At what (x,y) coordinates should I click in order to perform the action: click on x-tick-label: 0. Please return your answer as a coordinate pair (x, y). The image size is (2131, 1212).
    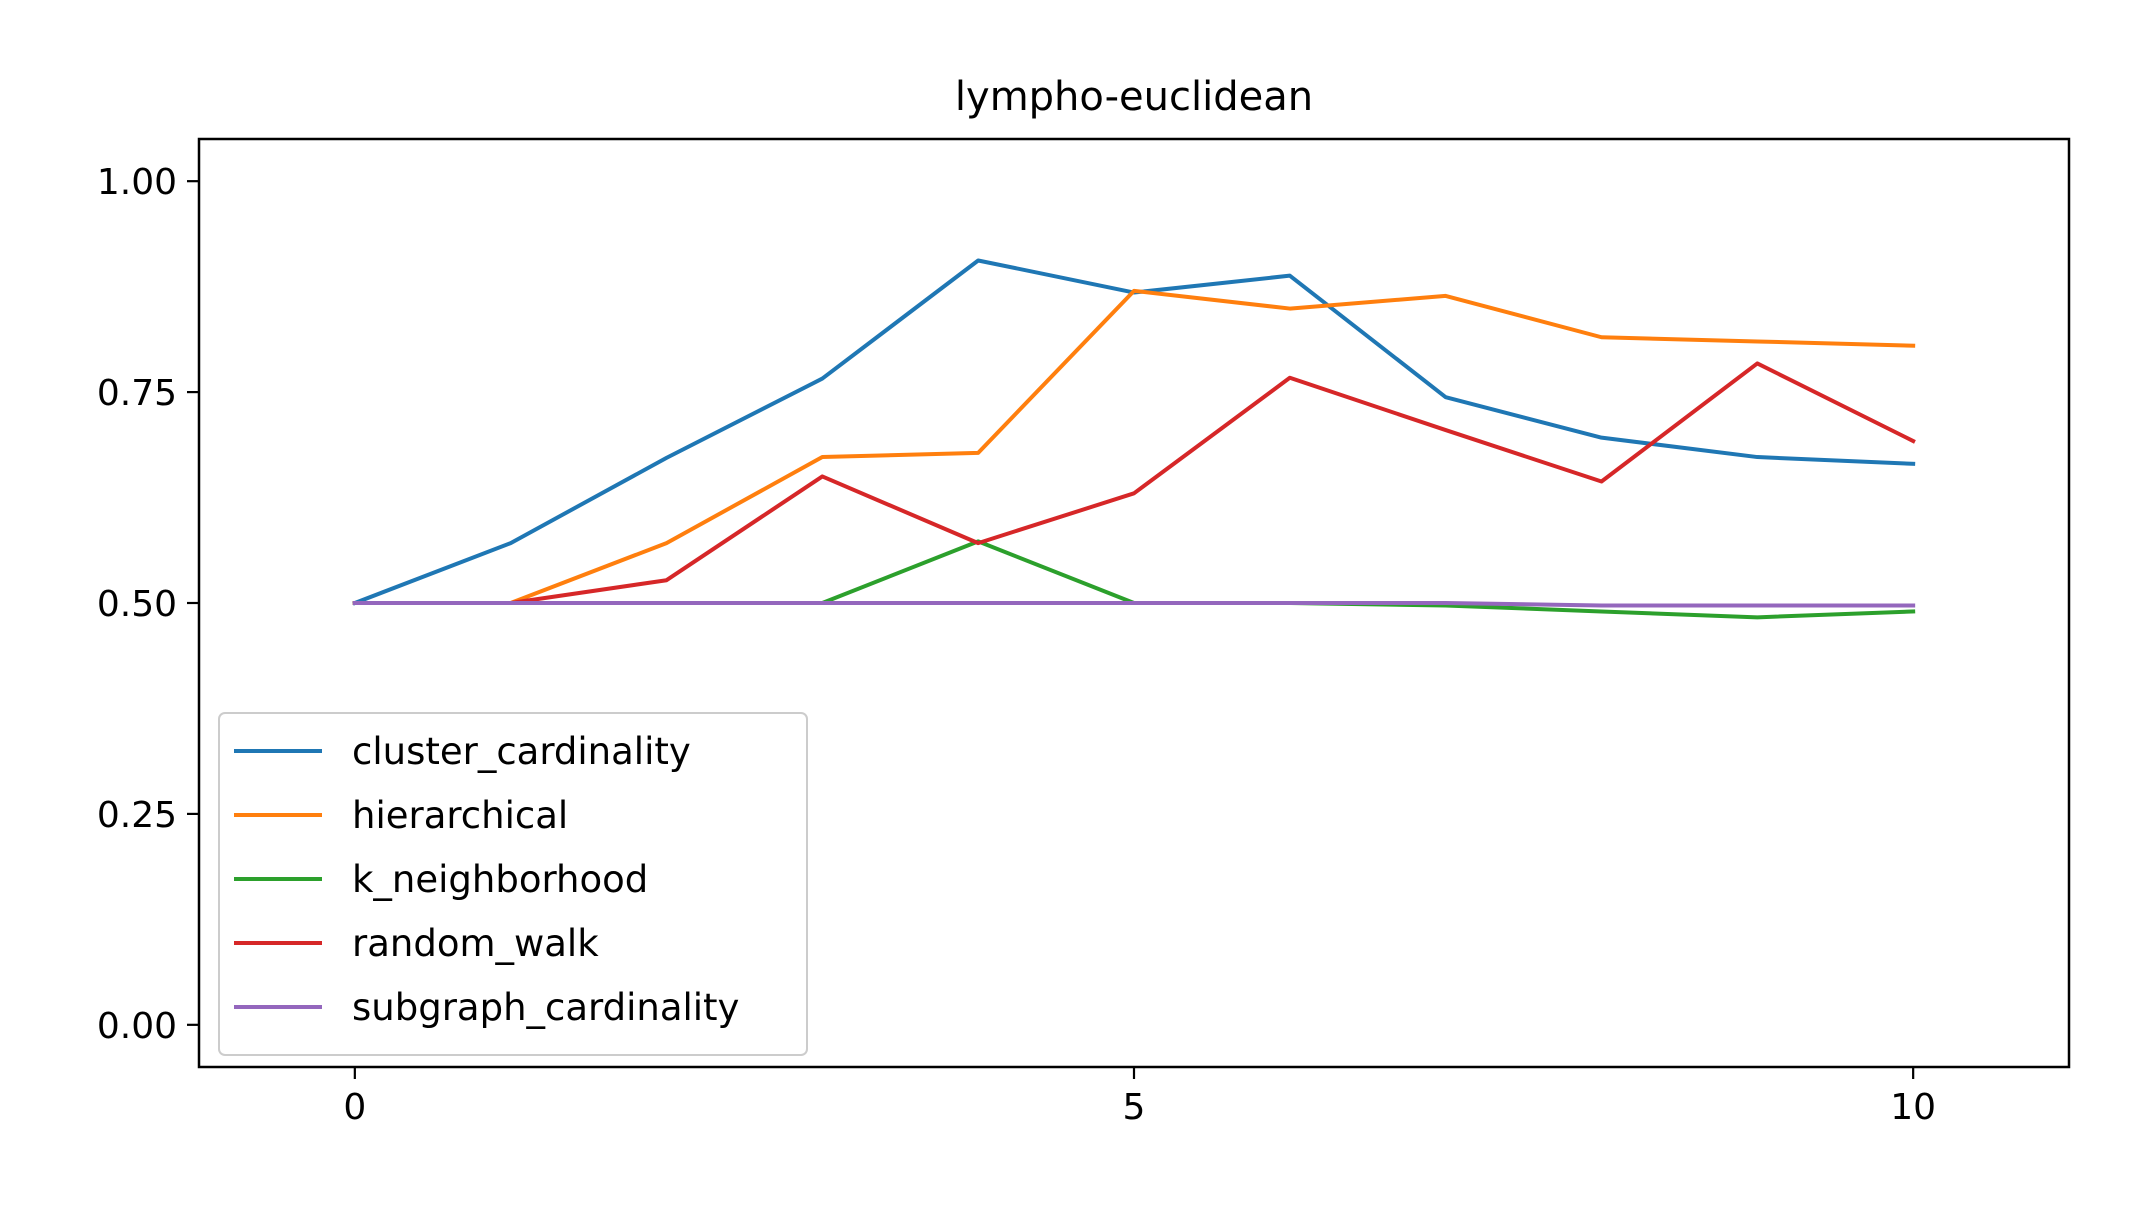
    Looking at the image, I should click on (354, 1107).